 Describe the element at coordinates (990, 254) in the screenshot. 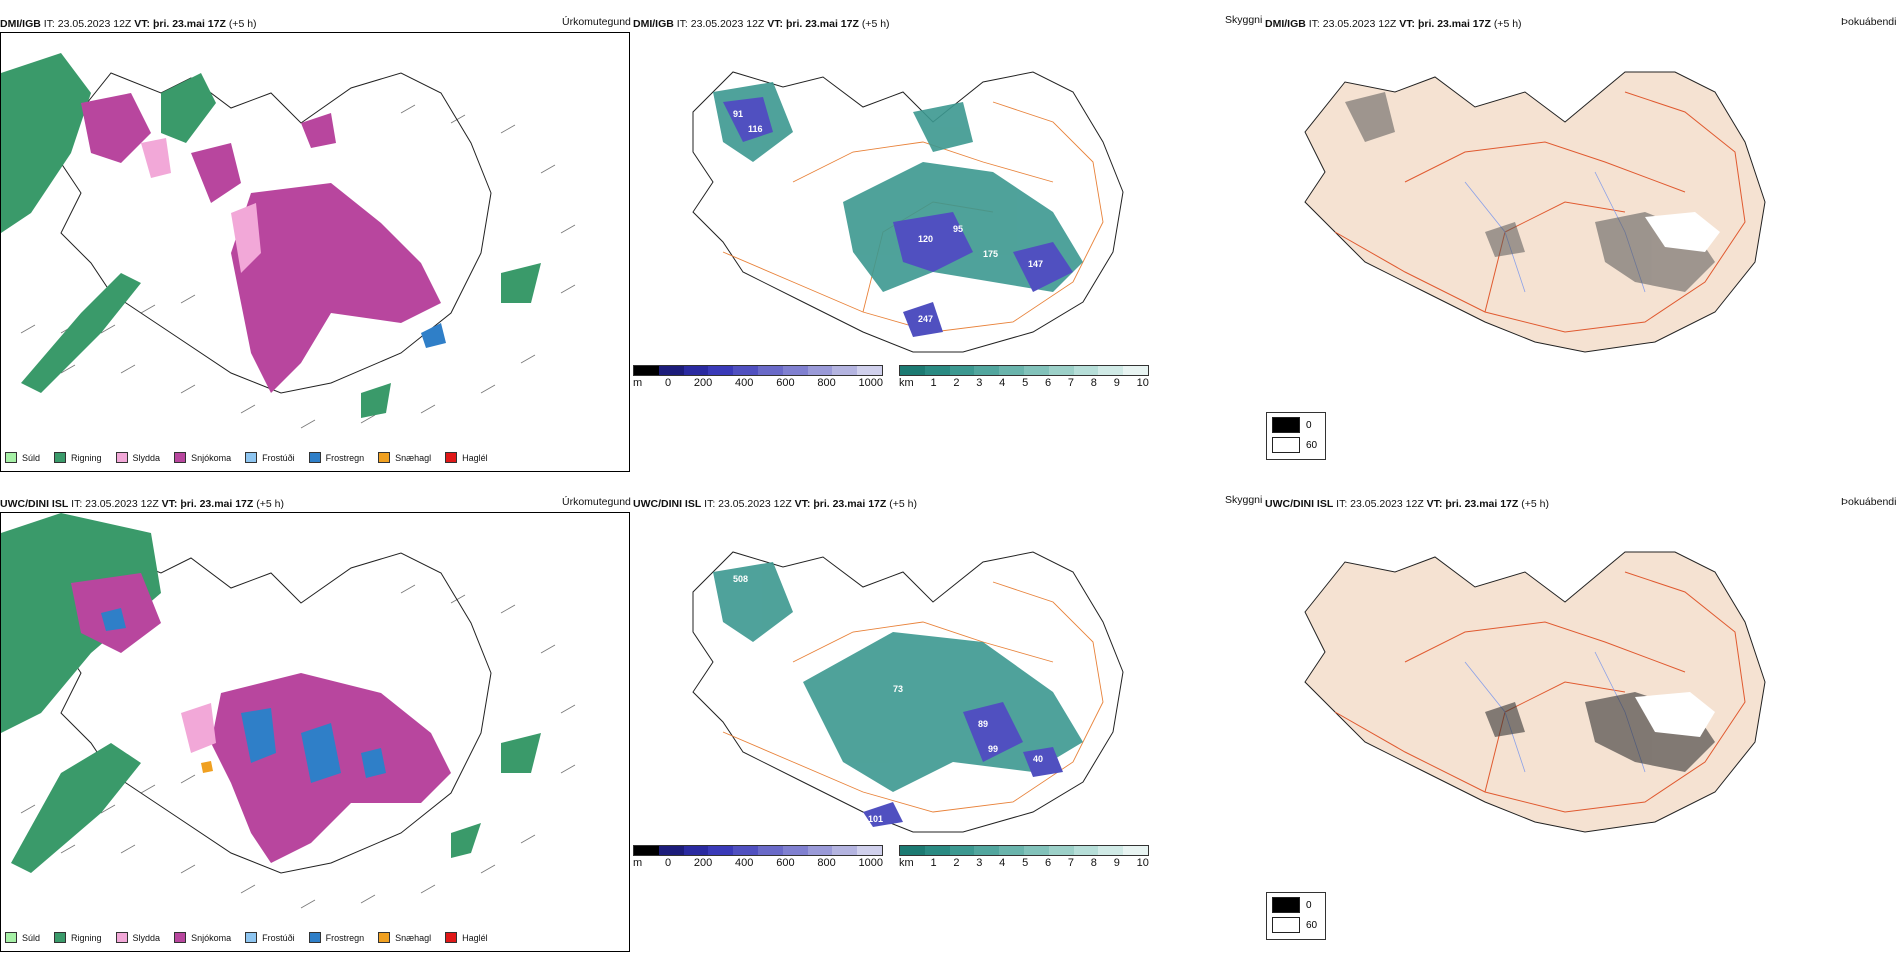

I see `vis-label: 175` at that location.